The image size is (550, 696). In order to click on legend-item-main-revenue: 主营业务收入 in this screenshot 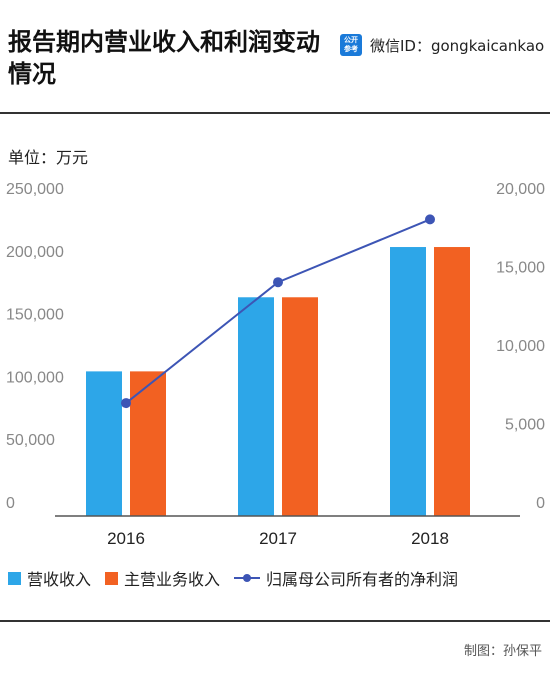, I will do `click(162, 578)`.